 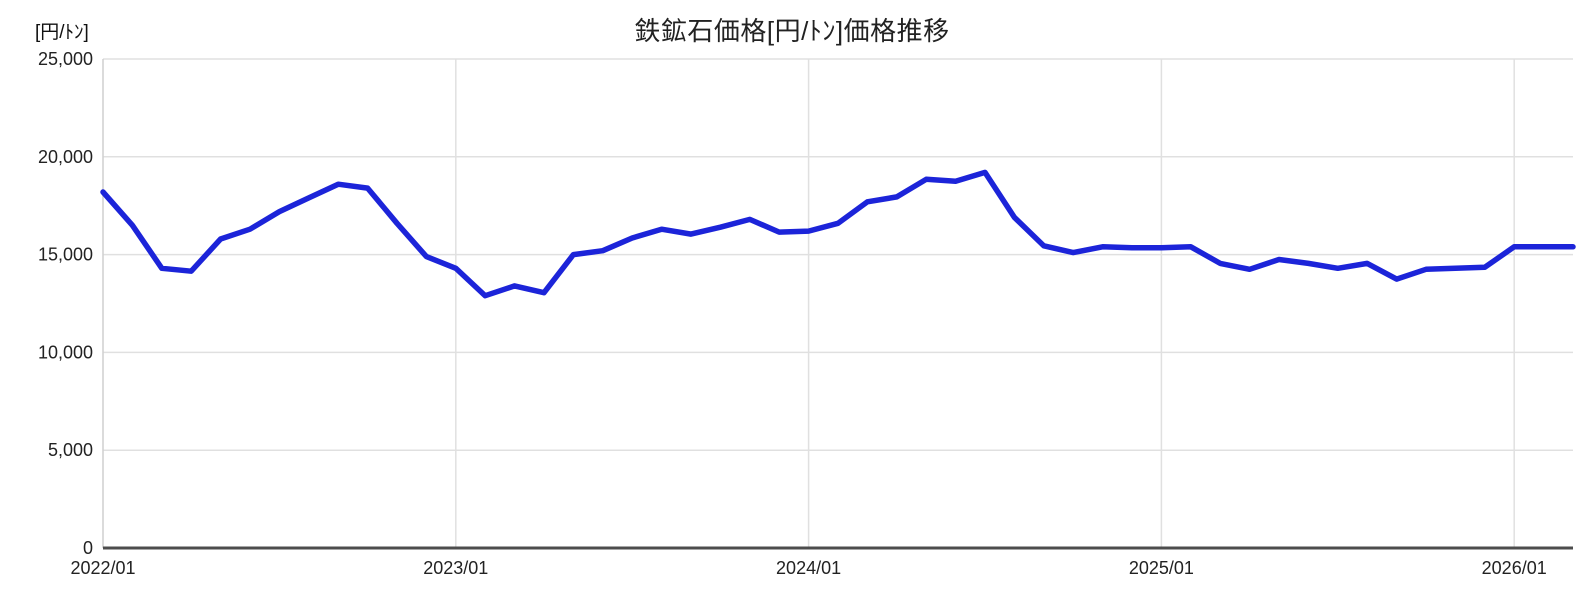 What do you see at coordinates (808, 568) in the screenshot?
I see `x-tick-label: 2024/01` at bounding box center [808, 568].